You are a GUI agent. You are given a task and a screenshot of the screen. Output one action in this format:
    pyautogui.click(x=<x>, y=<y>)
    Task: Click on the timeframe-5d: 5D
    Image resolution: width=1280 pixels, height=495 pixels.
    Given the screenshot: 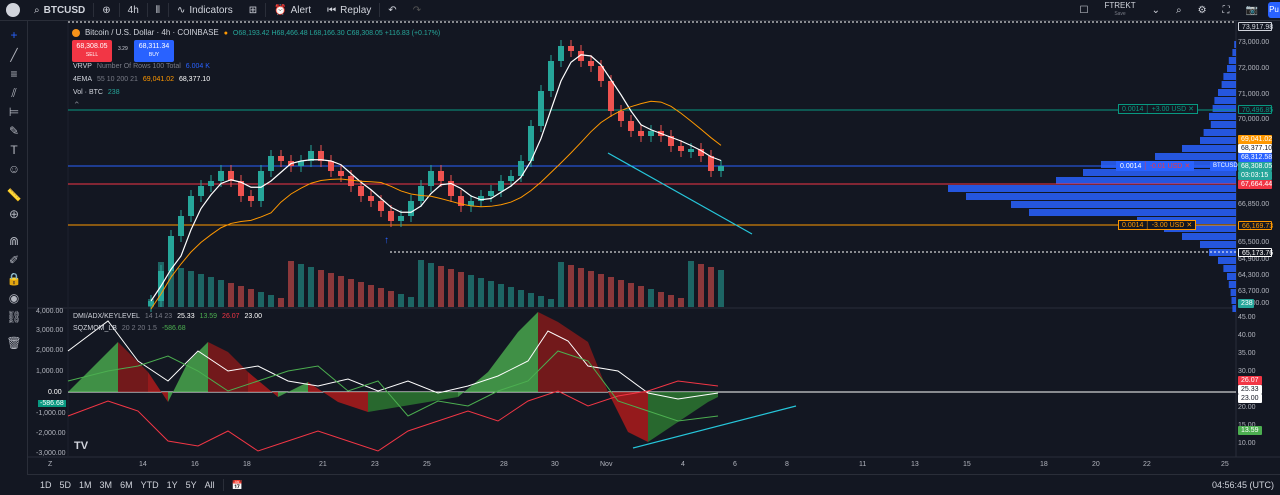 What is the action you would take?
    pyautogui.click(x=65, y=485)
    